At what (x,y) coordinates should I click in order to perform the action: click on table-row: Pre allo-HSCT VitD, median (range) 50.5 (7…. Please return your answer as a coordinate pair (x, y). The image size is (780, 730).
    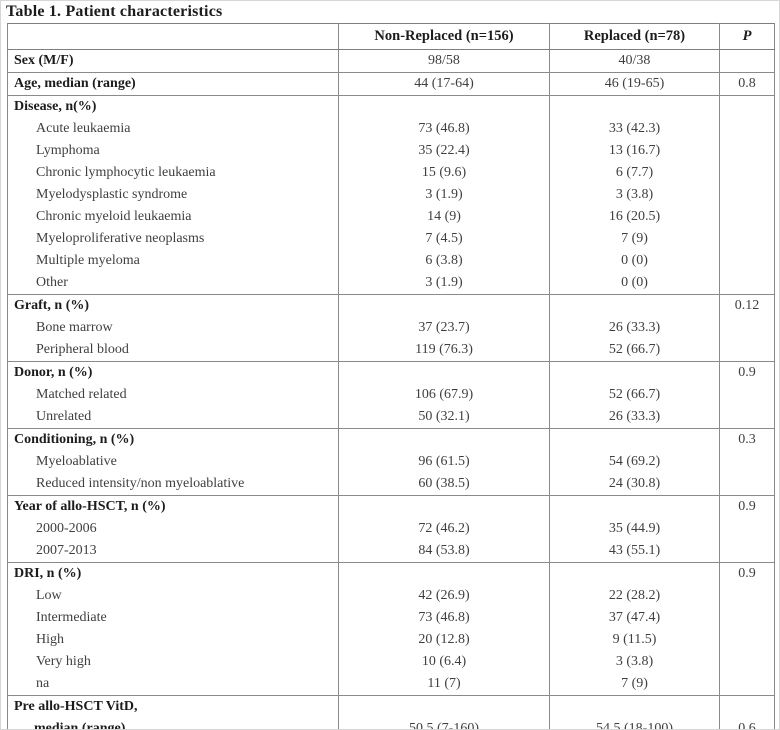
    Looking at the image, I should click on (391, 712).